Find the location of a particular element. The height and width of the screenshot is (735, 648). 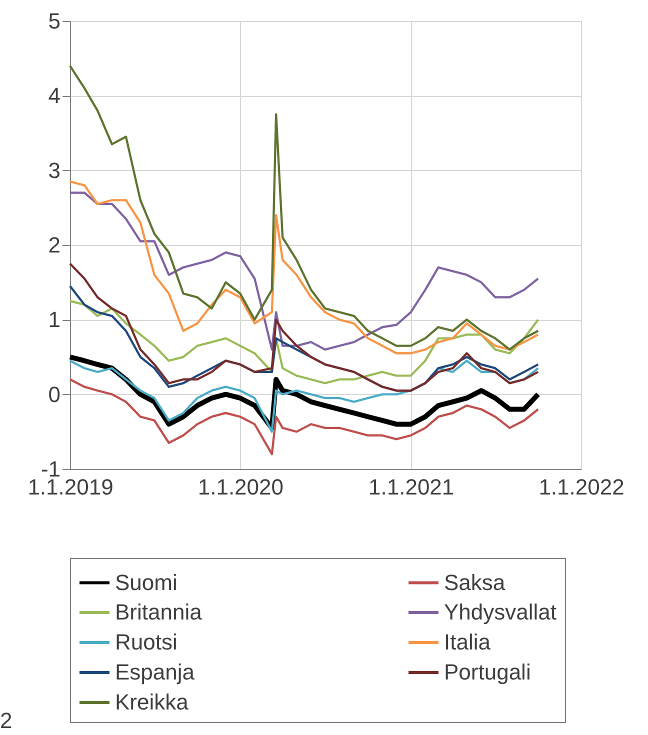

y-tick-label: 2 is located at coordinates (54, 245).